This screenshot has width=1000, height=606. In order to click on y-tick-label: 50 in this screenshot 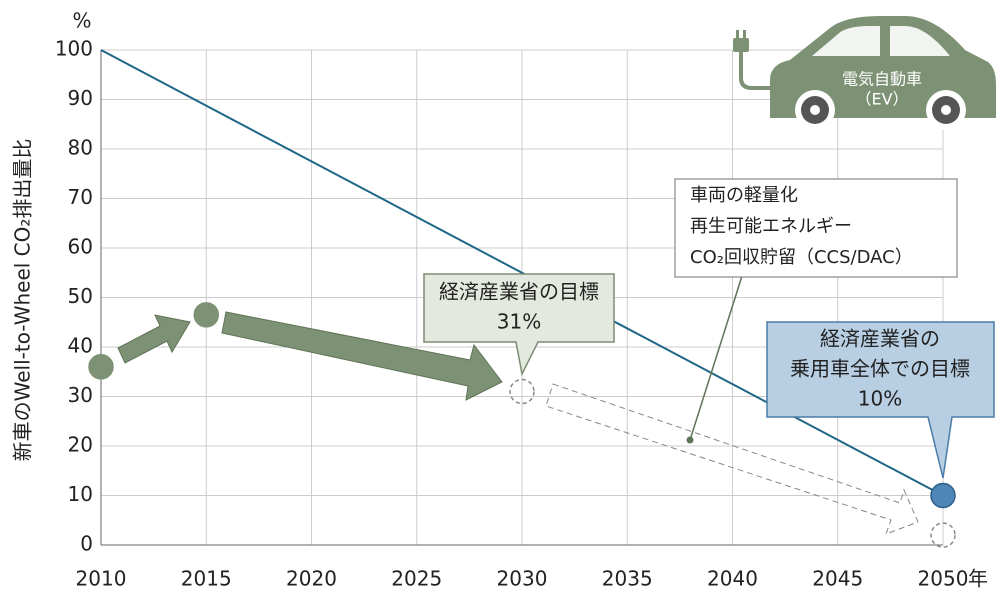, I will do `click(80, 296)`.